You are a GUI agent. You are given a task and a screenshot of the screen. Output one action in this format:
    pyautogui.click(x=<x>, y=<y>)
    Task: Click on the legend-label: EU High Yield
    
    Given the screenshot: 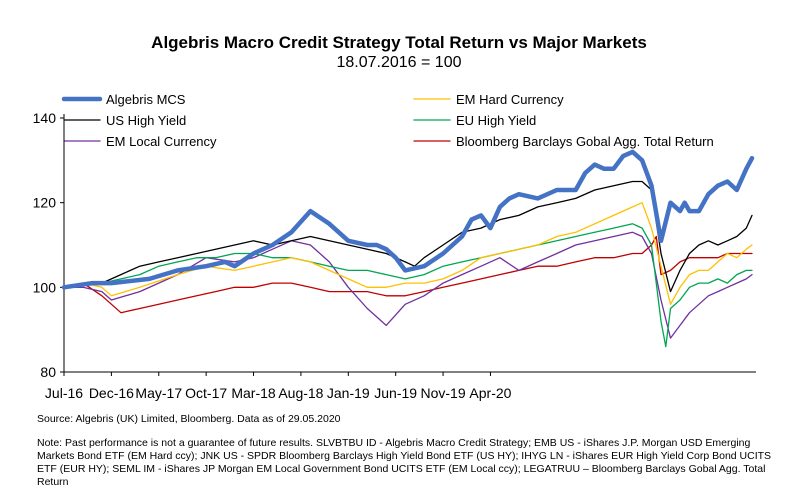 What is the action you would take?
    pyautogui.click(x=496, y=120)
    